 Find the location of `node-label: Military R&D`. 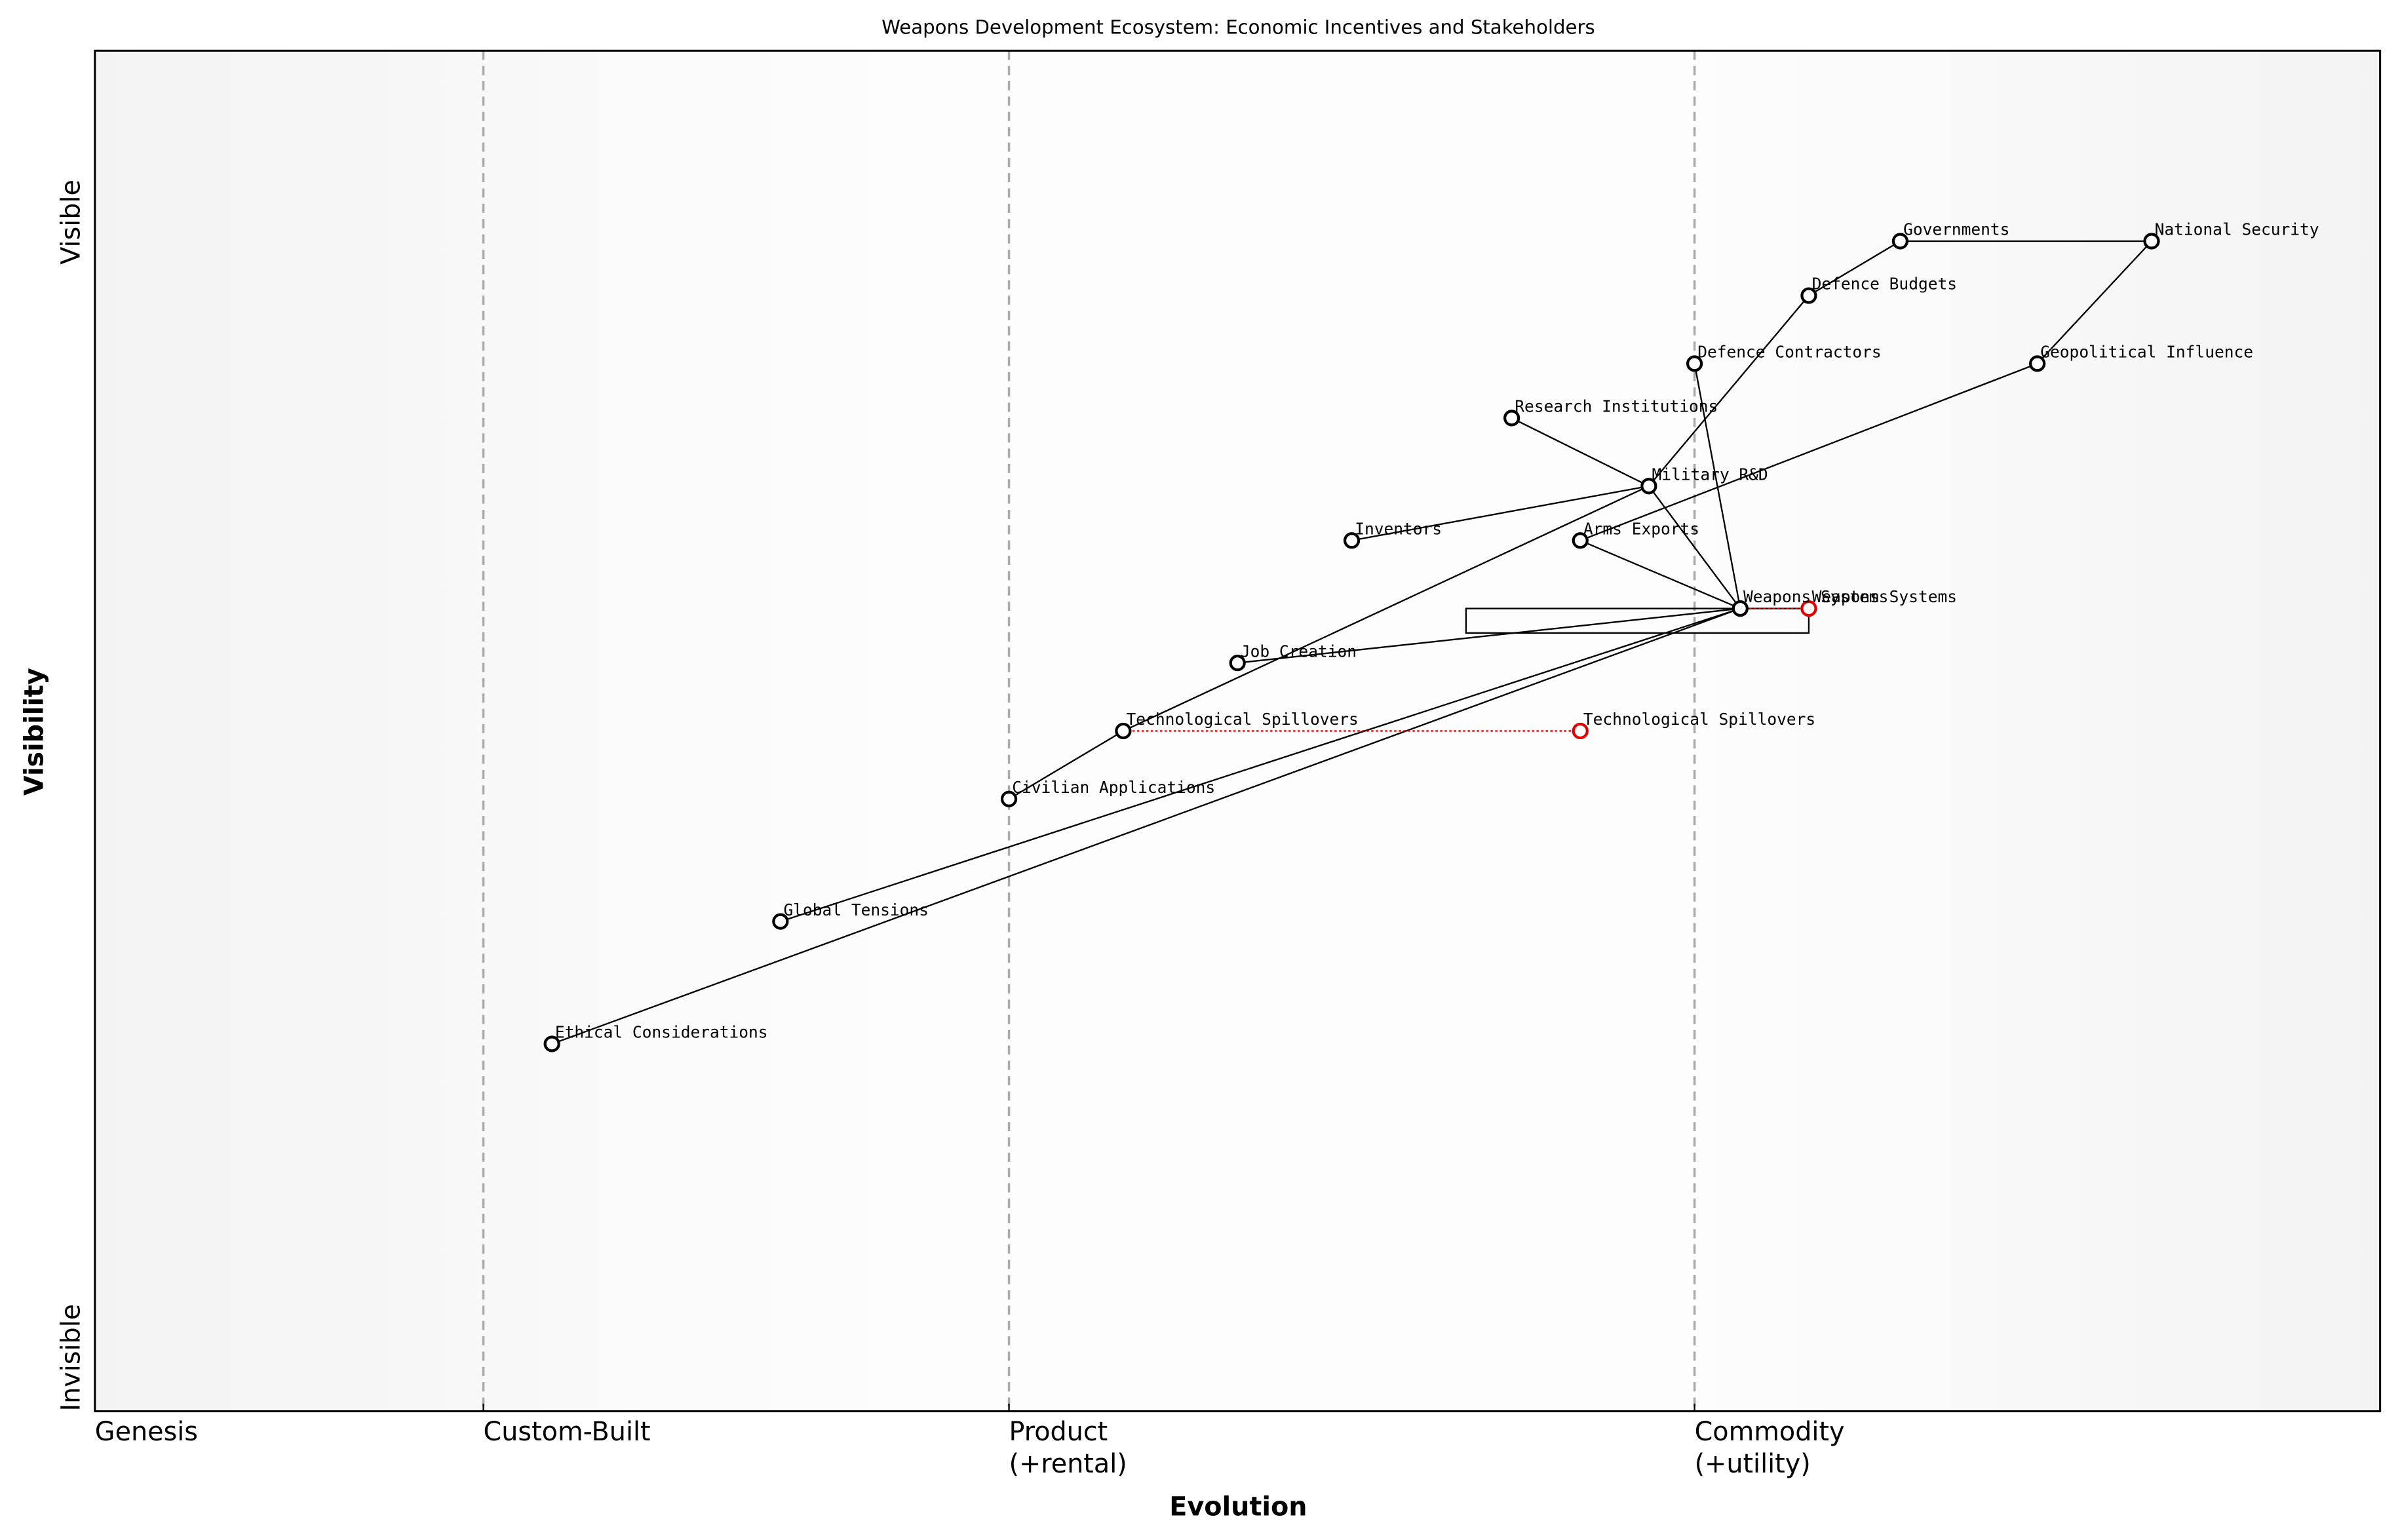

node-label: Military R&D is located at coordinates (1710, 474).